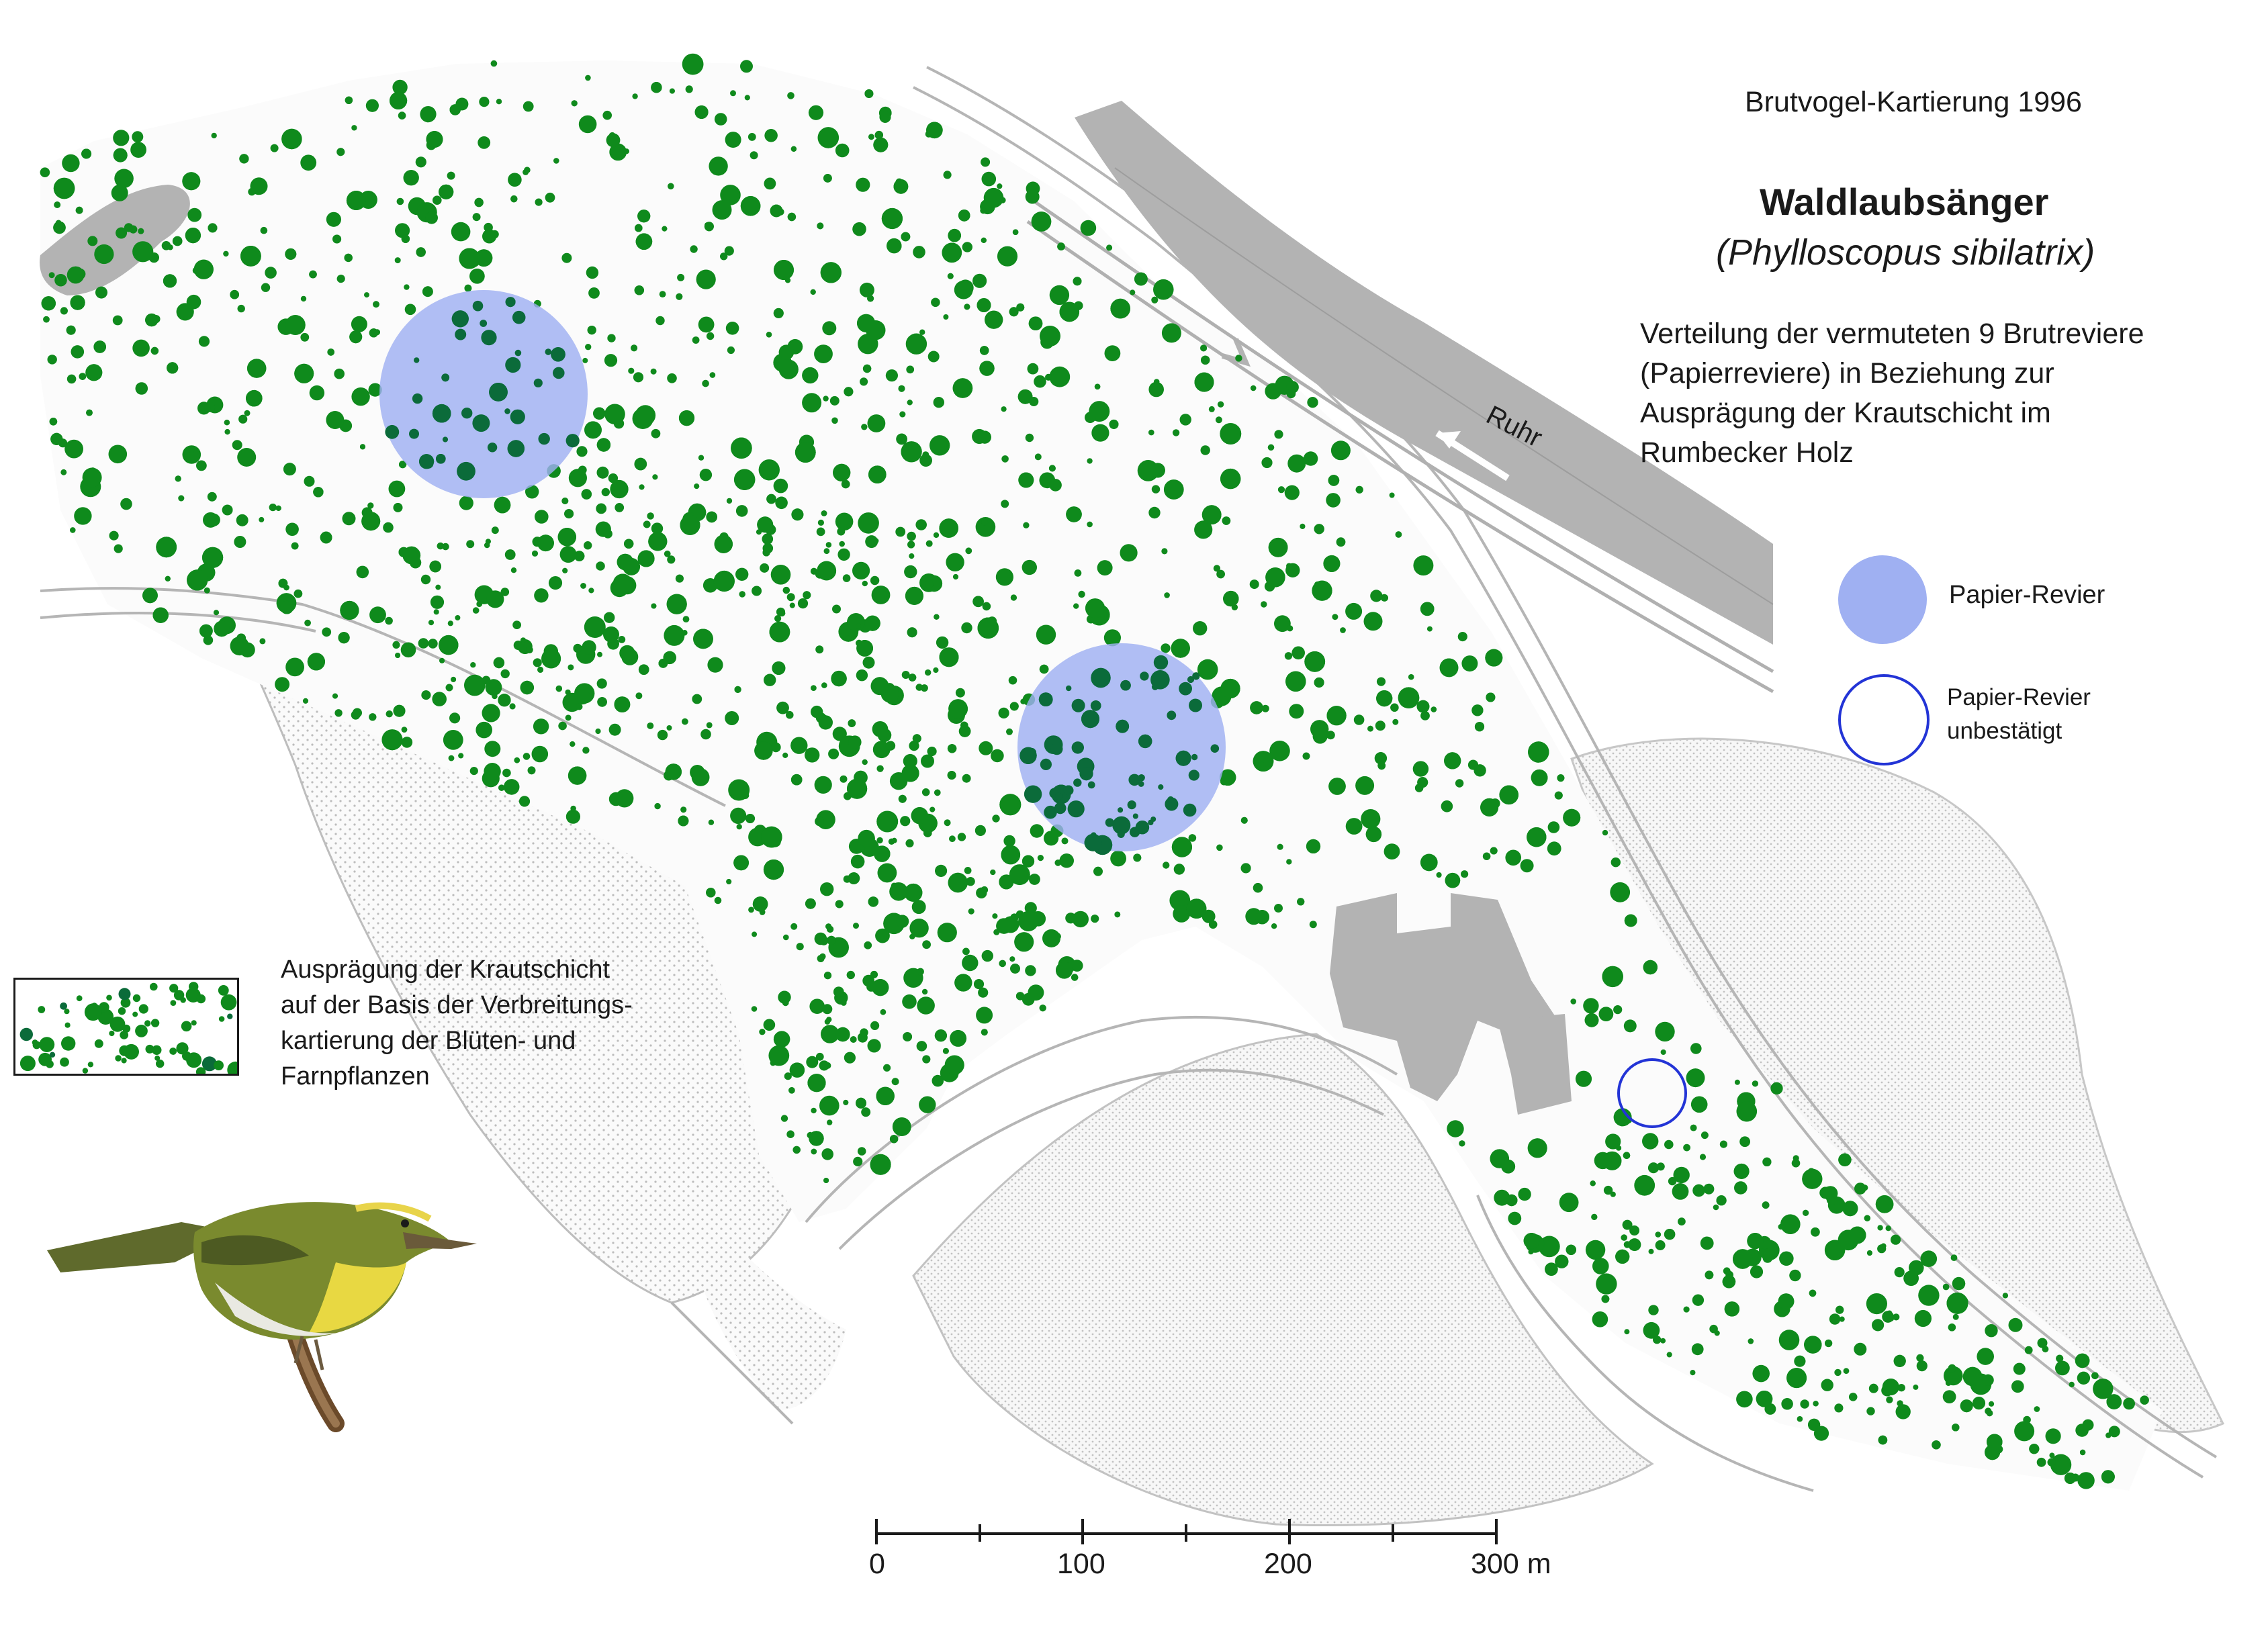 This screenshot has width=2268, height=1629. What do you see at coordinates (457, 1005) in the screenshot?
I see `legend-herb-line: auf der Basis der Verbreitungs-` at bounding box center [457, 1005].